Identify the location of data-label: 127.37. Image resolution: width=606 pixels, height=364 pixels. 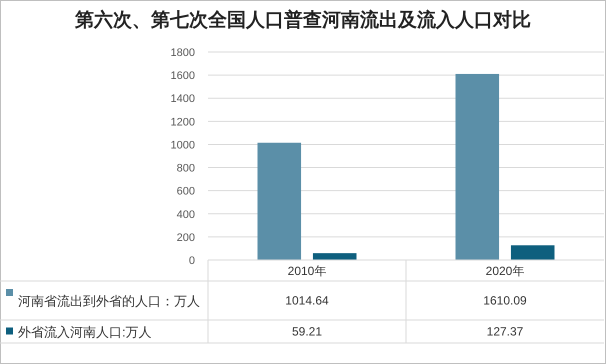
(505, 331).